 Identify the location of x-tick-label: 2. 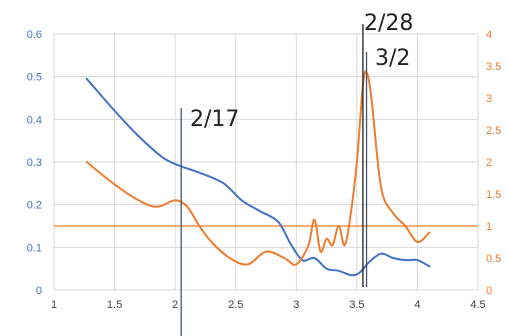
(175, 305).